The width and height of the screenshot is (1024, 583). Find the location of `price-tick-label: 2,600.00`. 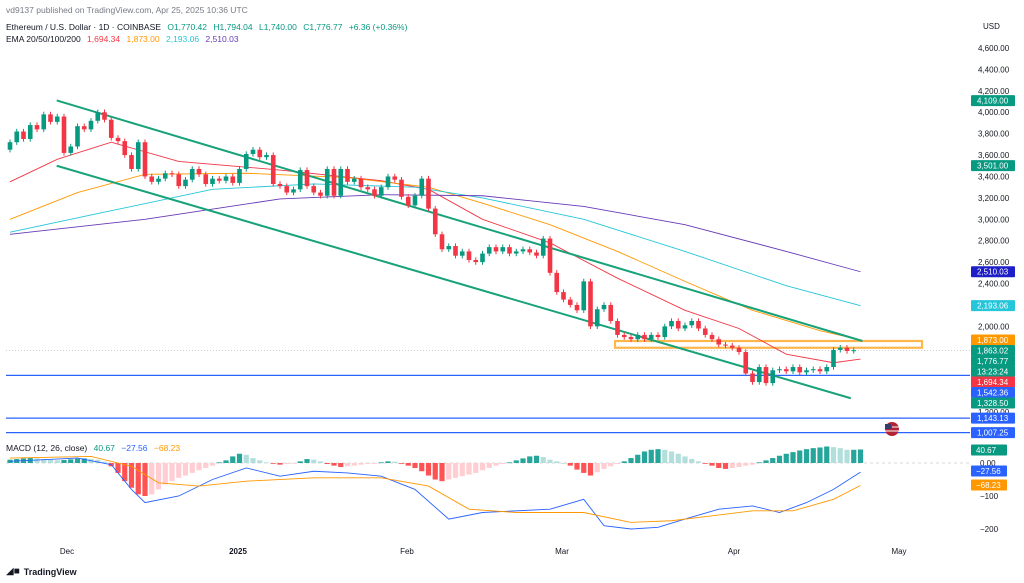

price-tick-label: 2,600.00 is located at coordinates (994, 262).